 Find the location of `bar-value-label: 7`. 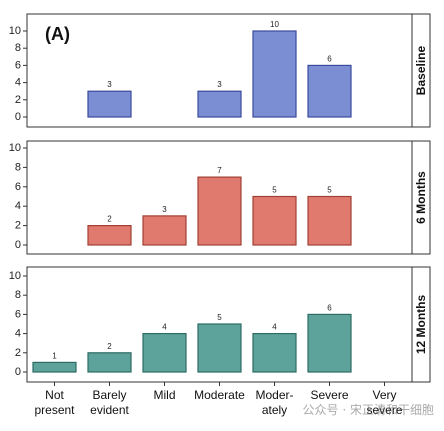

bar-value-label: 7 is located at coordinates (219, 170).